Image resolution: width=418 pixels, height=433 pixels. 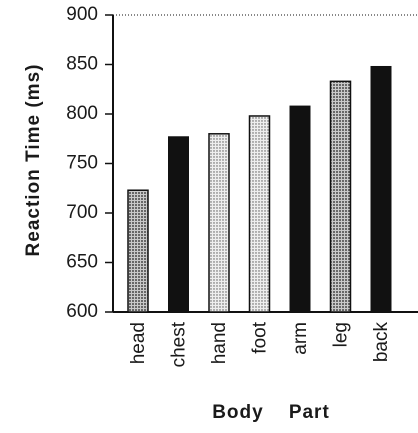 I want to click on x-tick-label-head: head, so click(x=138, y=343).